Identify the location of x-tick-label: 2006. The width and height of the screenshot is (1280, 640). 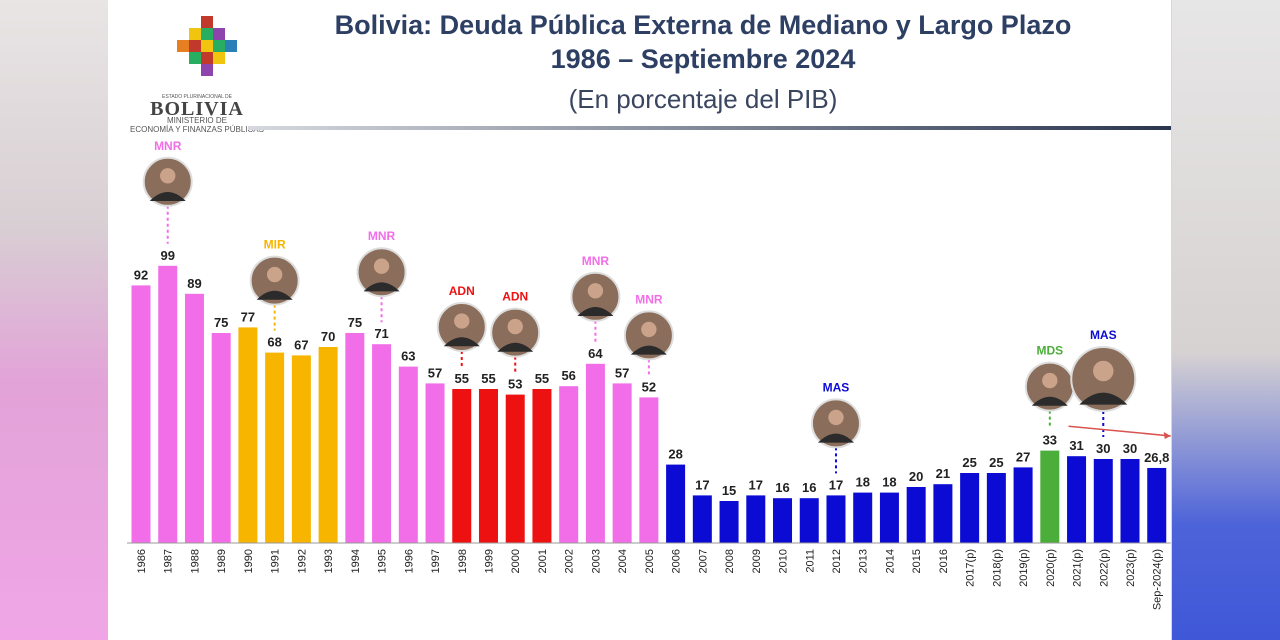
(677, 561).